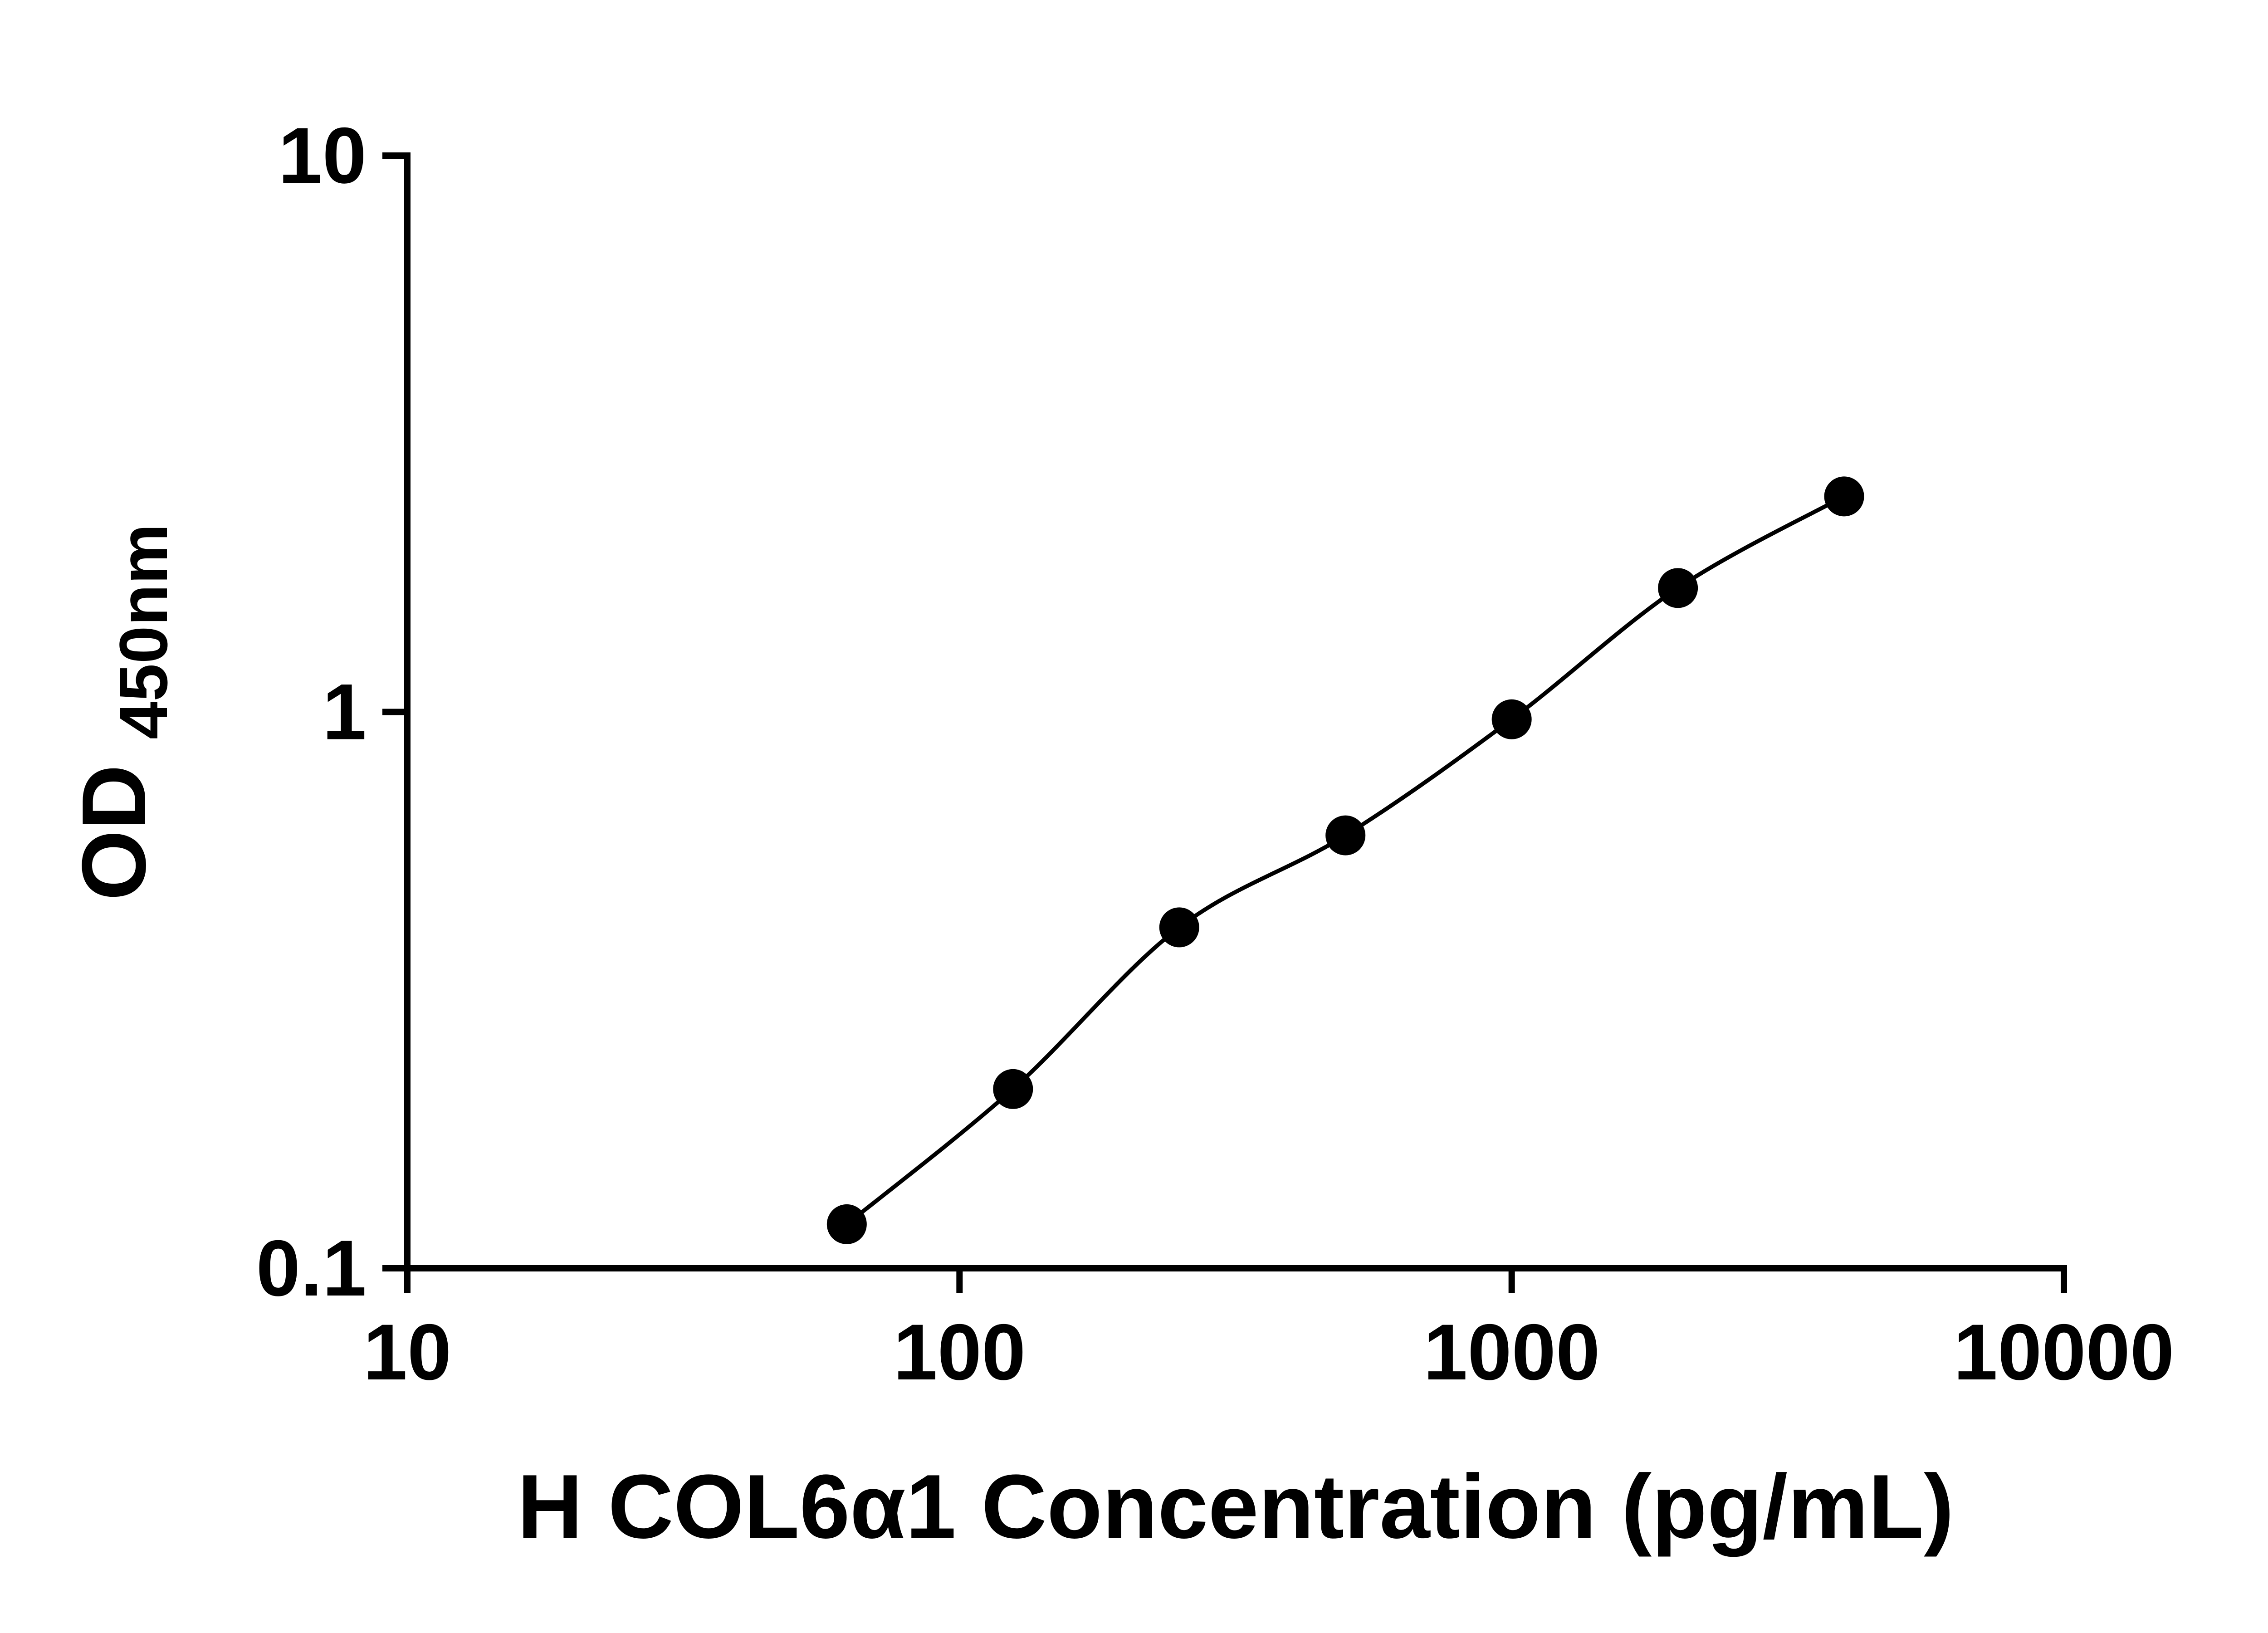 The width and height of the screenshot is (2268, 1633). I want to click on y-axis-tick-label: 0.1, so click(311, 1268).